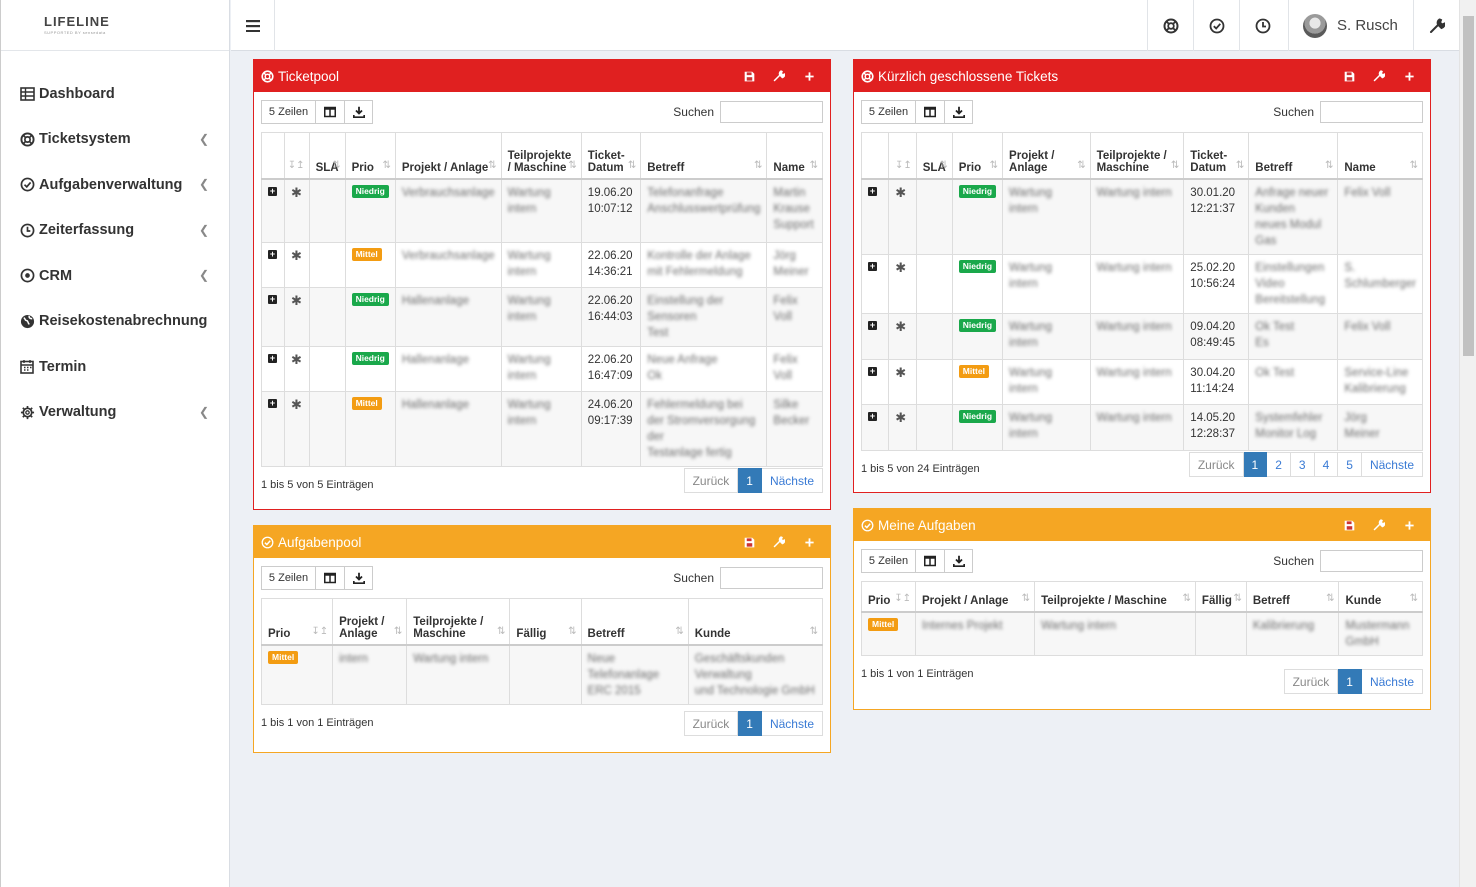  Describe the element at coordinates (115, 185) in the screenshot. I see `sidebar-item-aufgabenverwaltung: Aufgabenverwaltung ❮` at that location.